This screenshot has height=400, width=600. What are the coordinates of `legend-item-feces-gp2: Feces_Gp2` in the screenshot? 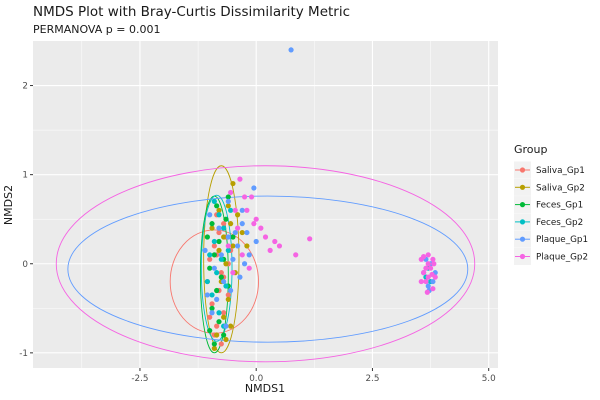 It's located at (548, 222).